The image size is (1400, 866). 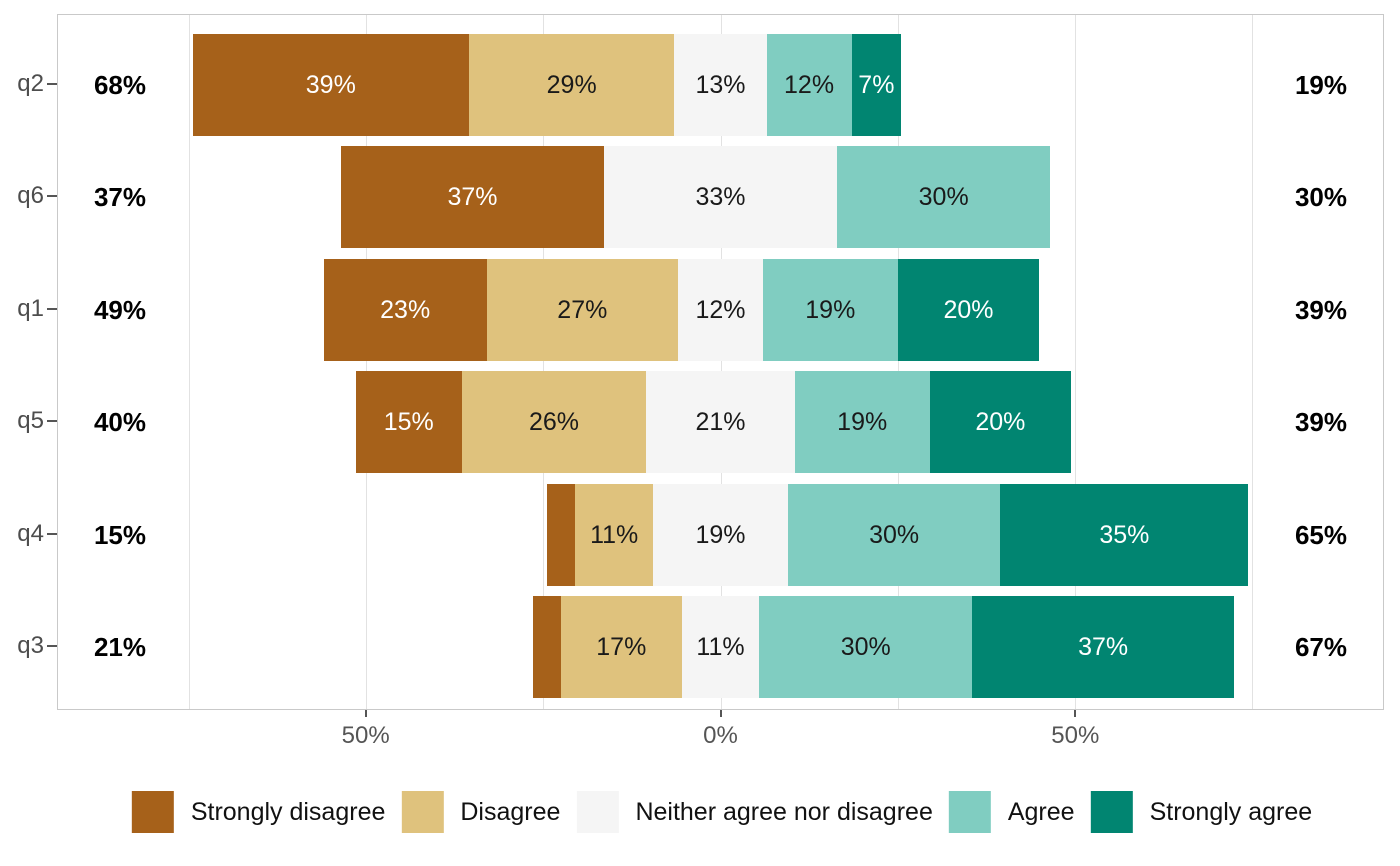 I want to click on segment-neither-agree-nor-disagree: 19%, so click(x=720, y=535).